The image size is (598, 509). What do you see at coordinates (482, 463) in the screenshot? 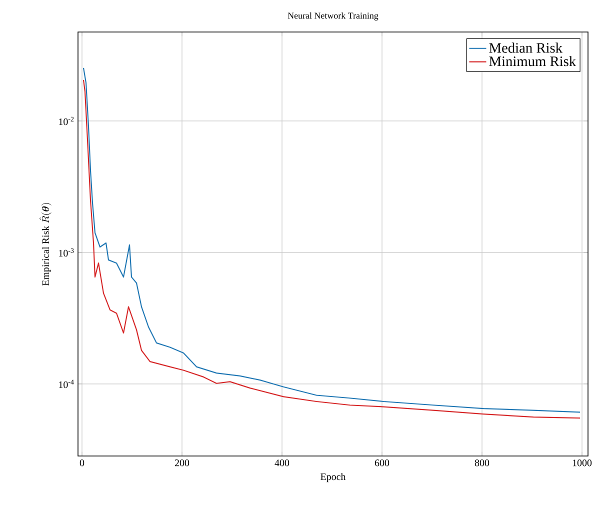
I see `x-tick-label: 800` at bounding box center [482, 463].